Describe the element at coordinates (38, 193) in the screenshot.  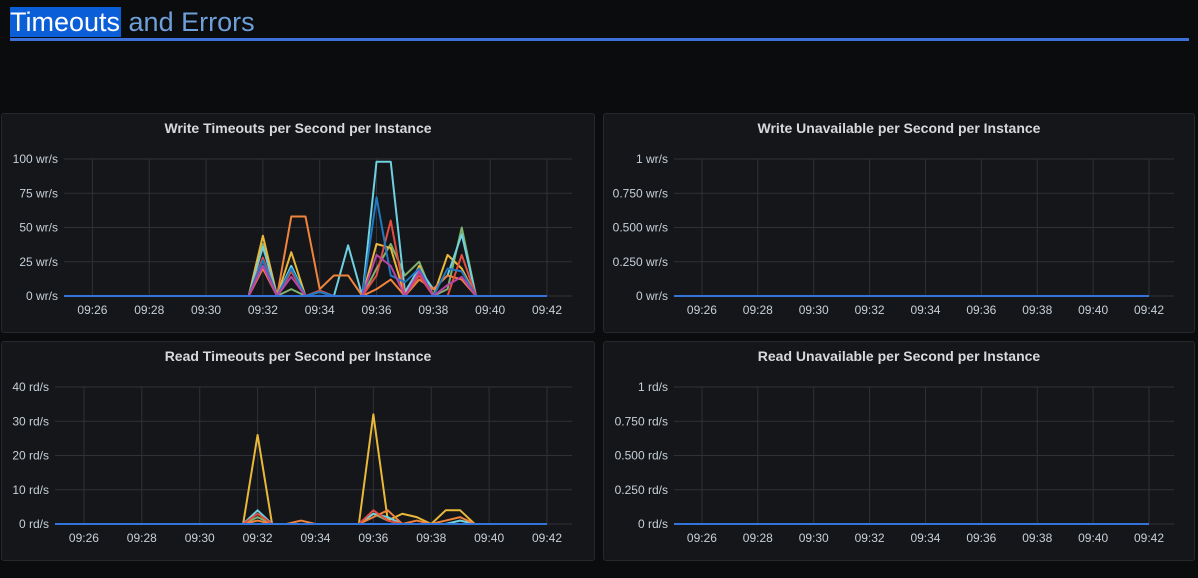
I see `y-tick-label: 75 wr/s` at that location.